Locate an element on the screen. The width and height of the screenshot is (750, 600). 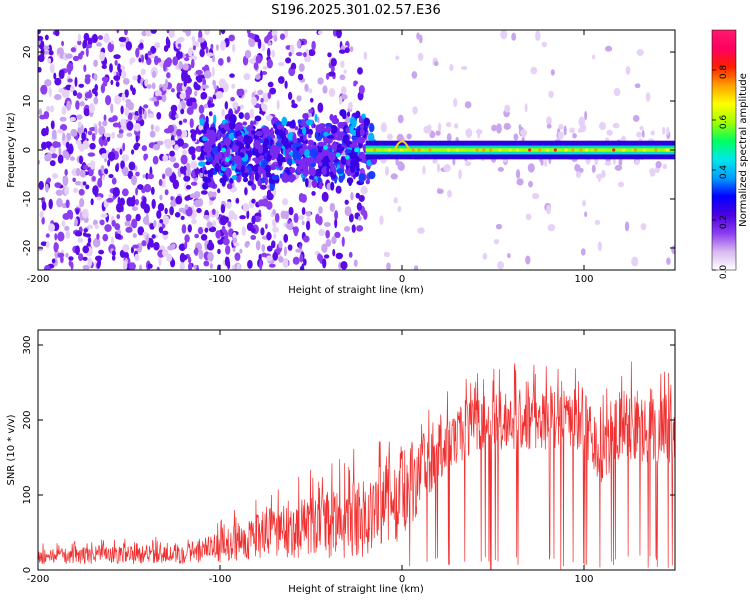
x-tick-label: 100 is located at coordinates (583, 579).